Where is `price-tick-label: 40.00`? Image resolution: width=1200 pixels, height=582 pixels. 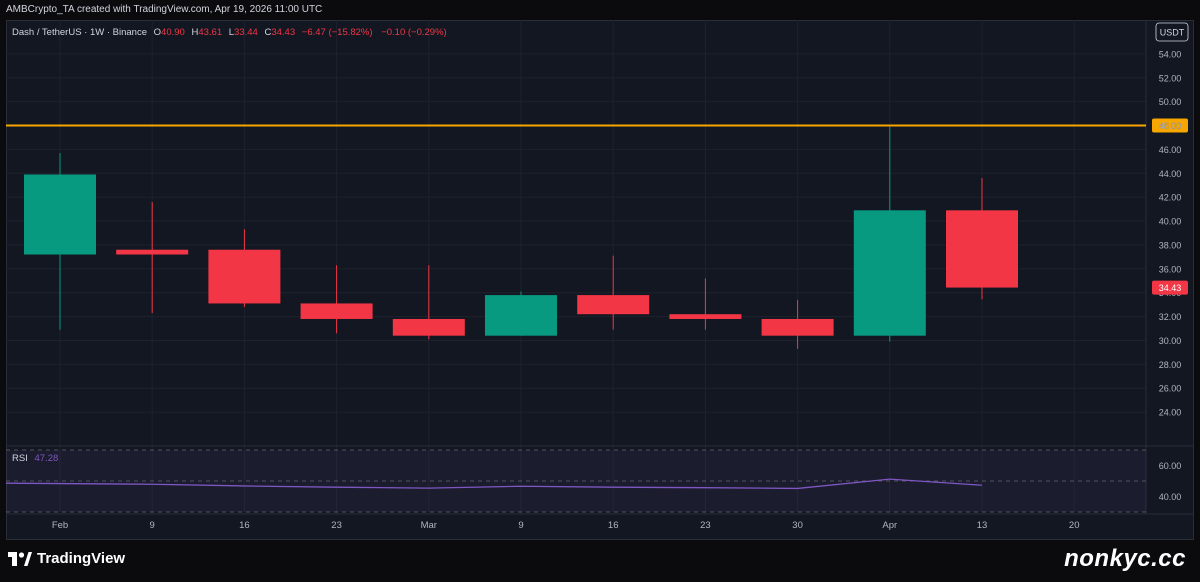 price-tick-label: 40.00 is located at coordinates (1170, 222).